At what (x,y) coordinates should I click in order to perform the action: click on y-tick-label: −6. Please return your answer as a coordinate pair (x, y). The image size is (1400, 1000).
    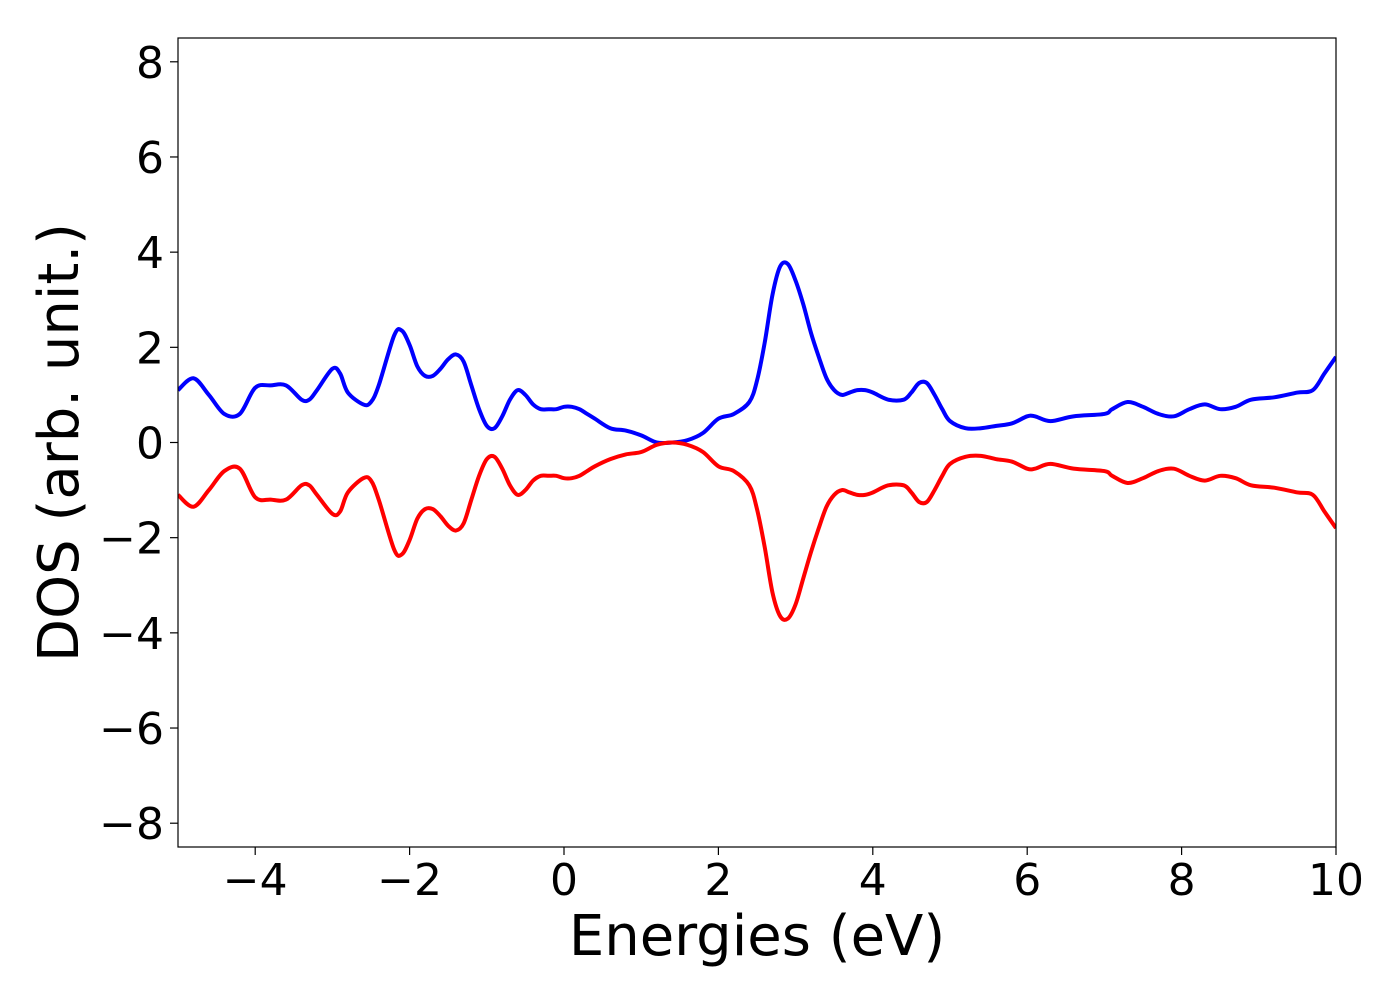
    Looking at the image, I should click on (131, 729).